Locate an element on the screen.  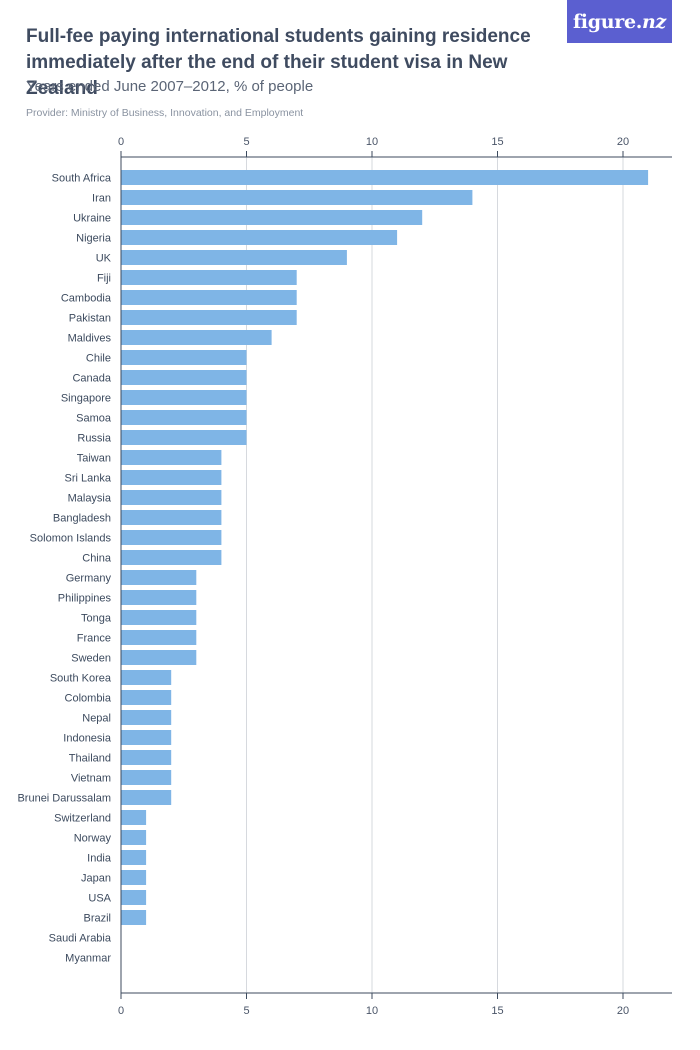
category-label: Vietnam is located at coordinates (91, 779).